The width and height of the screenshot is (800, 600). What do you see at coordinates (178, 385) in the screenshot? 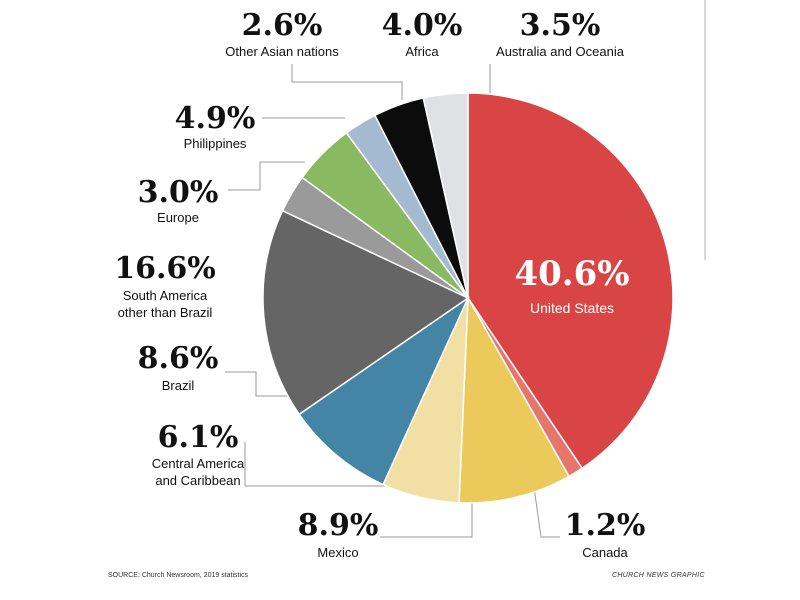
I see `category-label-brazil: Brazil` at bounding box center [178, 385].